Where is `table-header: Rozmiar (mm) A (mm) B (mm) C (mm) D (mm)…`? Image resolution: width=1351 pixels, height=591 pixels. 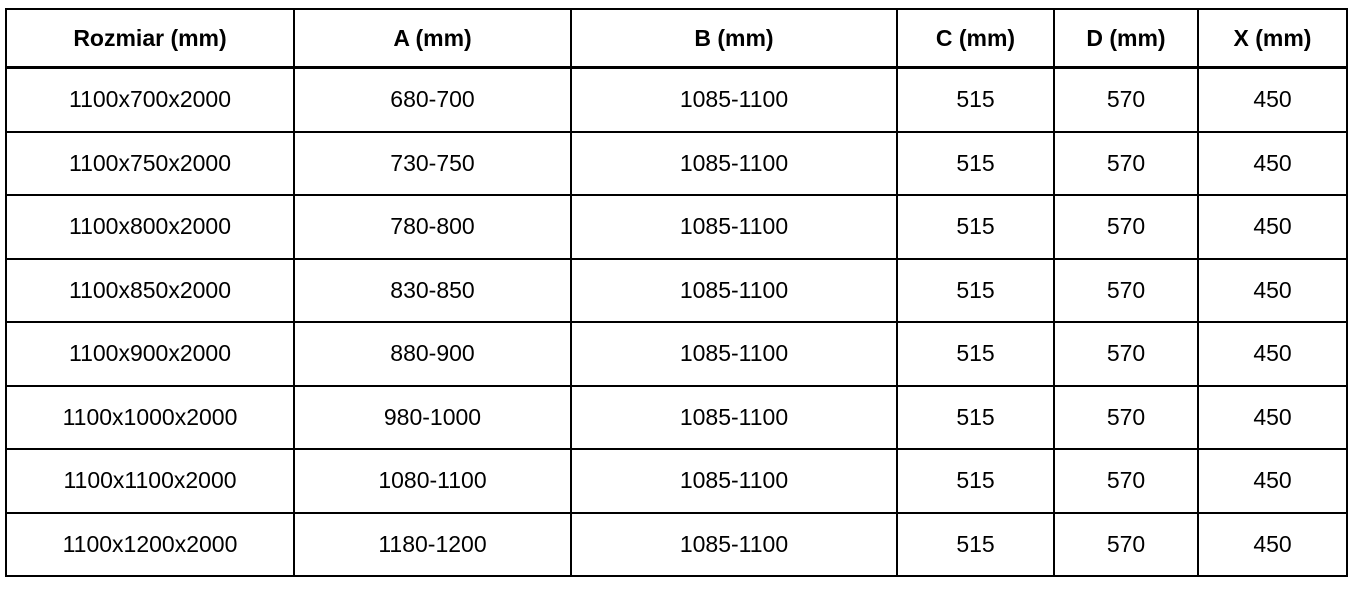
table-header: Rozmiar (mm) A (mm) B (mm) C (mm) D (mm)… is located at coordinates (676, 38).